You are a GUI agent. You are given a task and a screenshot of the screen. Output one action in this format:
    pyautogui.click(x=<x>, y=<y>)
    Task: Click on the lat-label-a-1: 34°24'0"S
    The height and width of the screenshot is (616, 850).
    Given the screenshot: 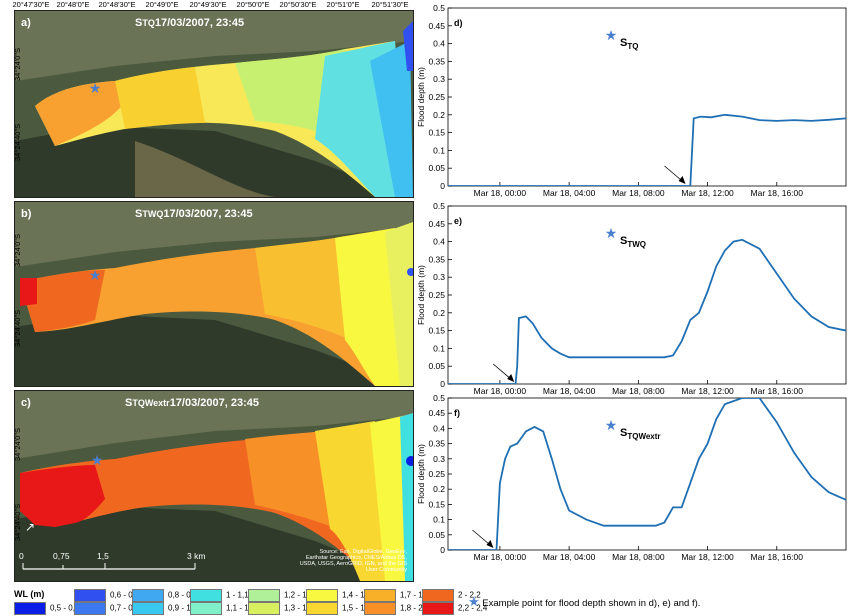 What is the action you would take?
    pyautogui.click(x=18, y=64)
    